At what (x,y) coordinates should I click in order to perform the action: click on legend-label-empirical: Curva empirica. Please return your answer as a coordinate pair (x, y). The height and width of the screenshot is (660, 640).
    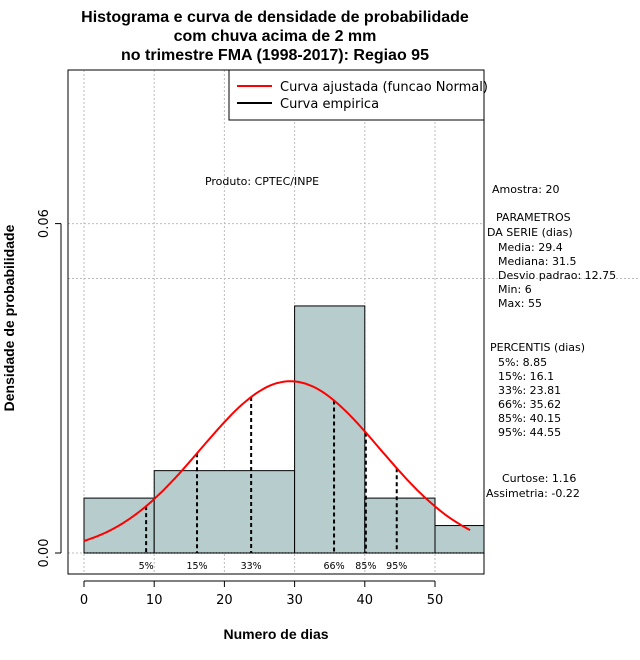
    Looking at the image, I should click on (329, 104).